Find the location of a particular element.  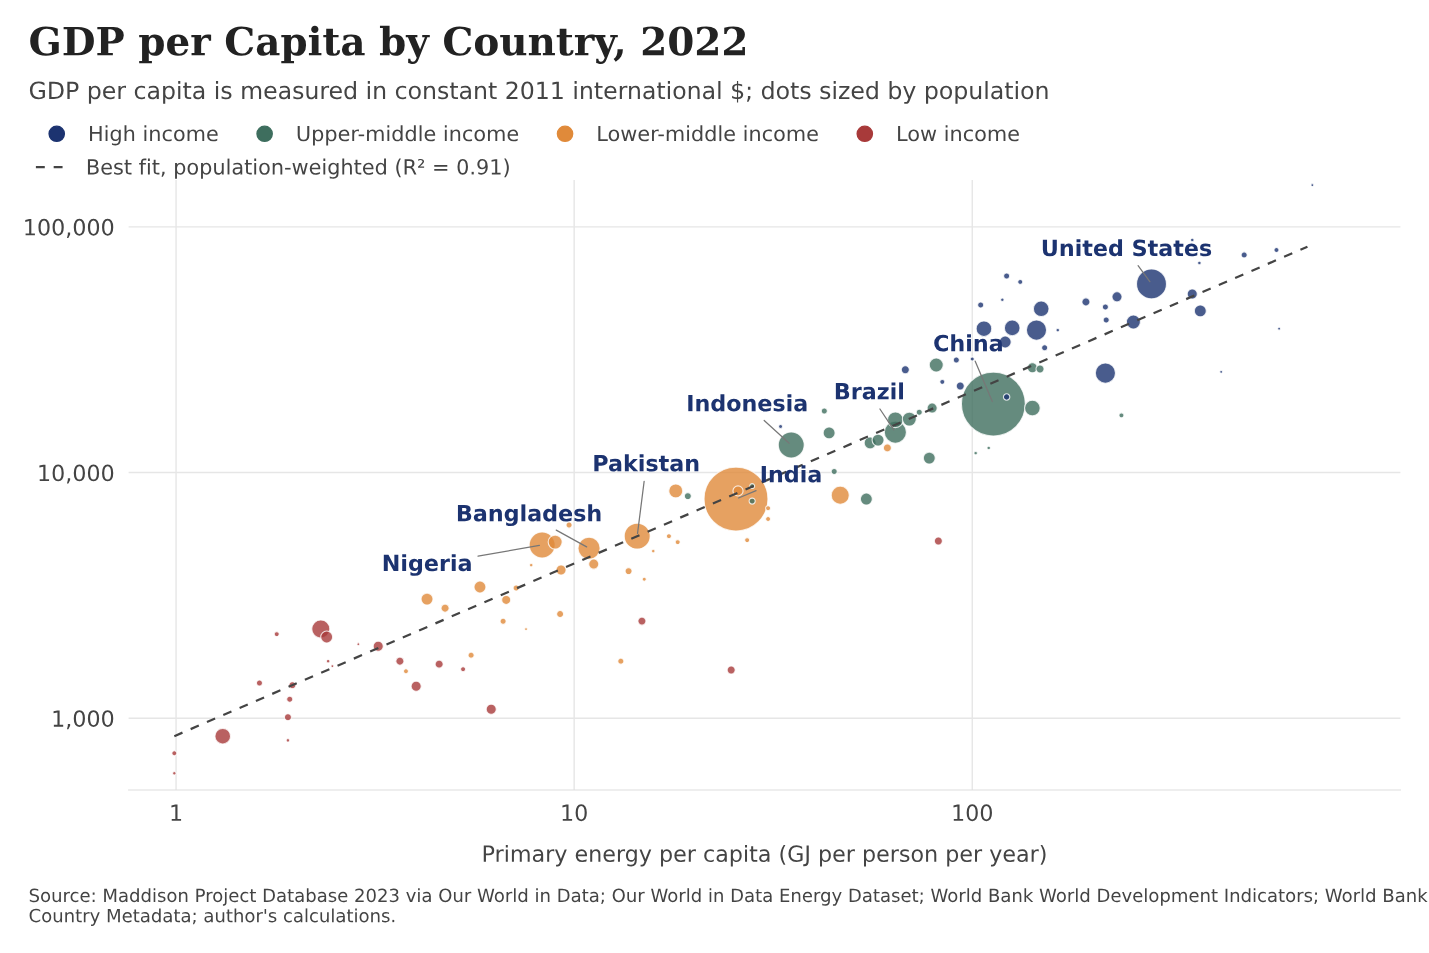

annotation: Nigeria is located at coordinates (427, 565).